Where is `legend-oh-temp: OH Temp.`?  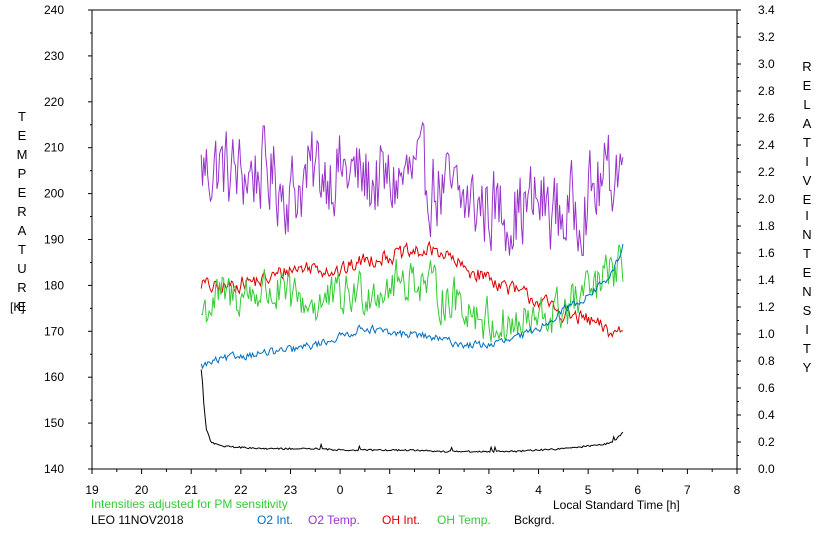 legend-oh-temp: OH Temp. is located at coordinates (464, 520).